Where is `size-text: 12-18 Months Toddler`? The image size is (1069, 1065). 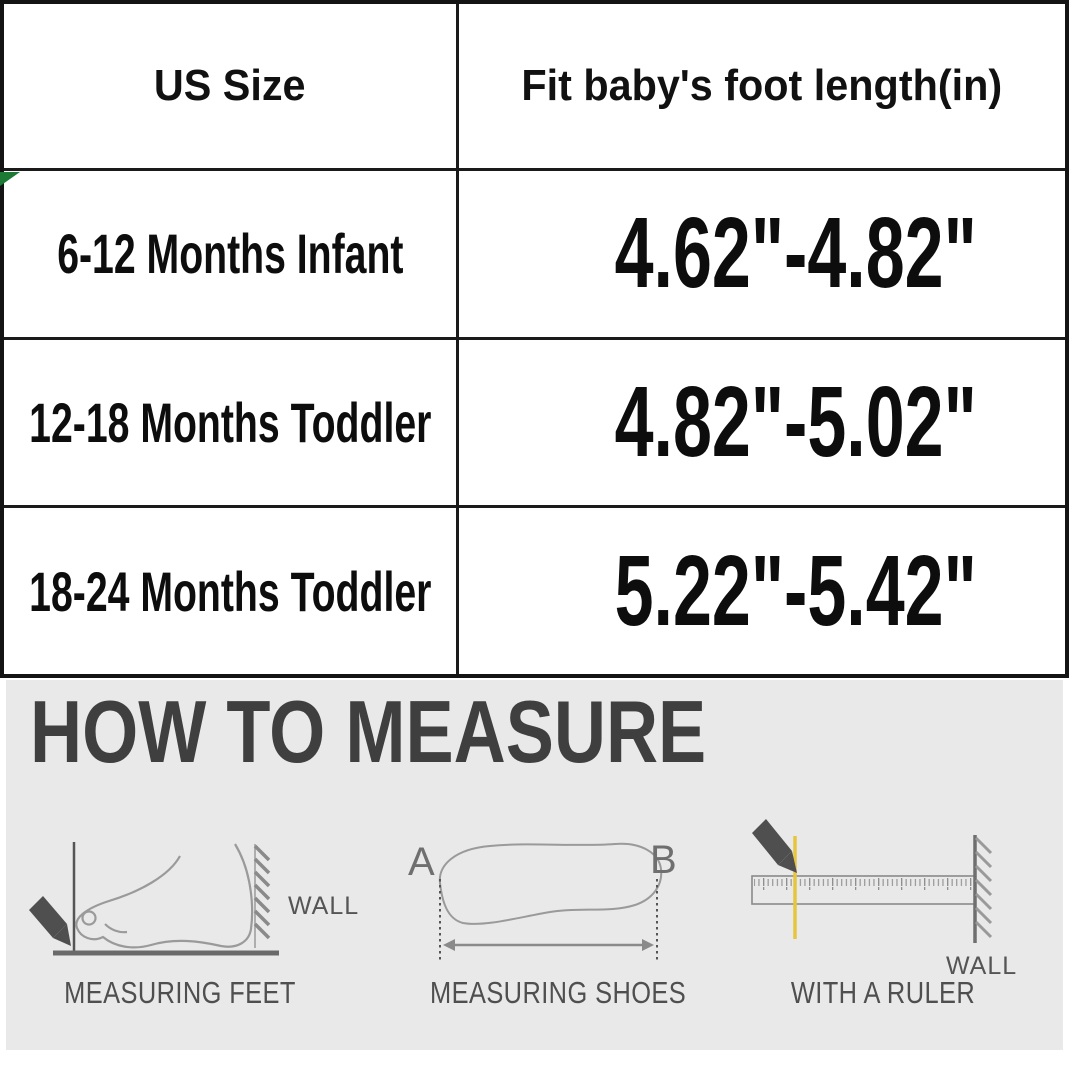
size-text: 12-18 Months Toddler is located at coordinates (230, 422).